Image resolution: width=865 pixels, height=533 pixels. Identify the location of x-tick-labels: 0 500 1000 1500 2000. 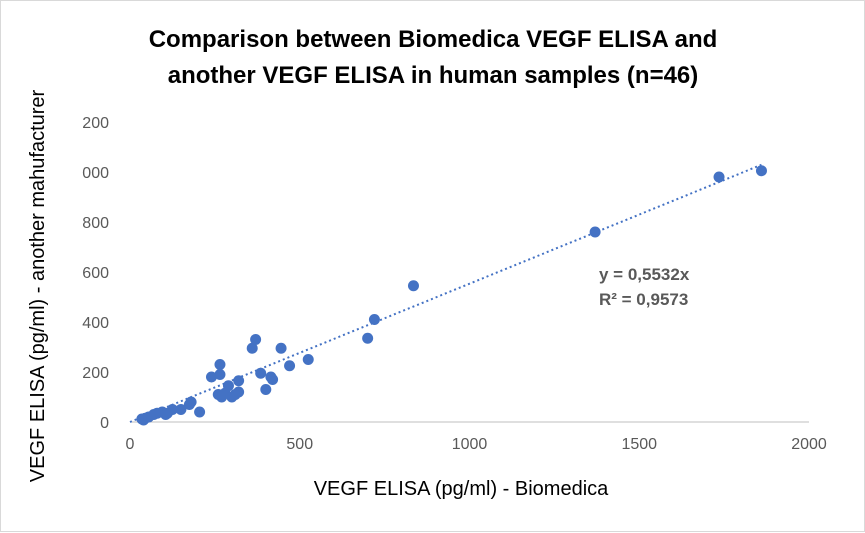
(476, 444).